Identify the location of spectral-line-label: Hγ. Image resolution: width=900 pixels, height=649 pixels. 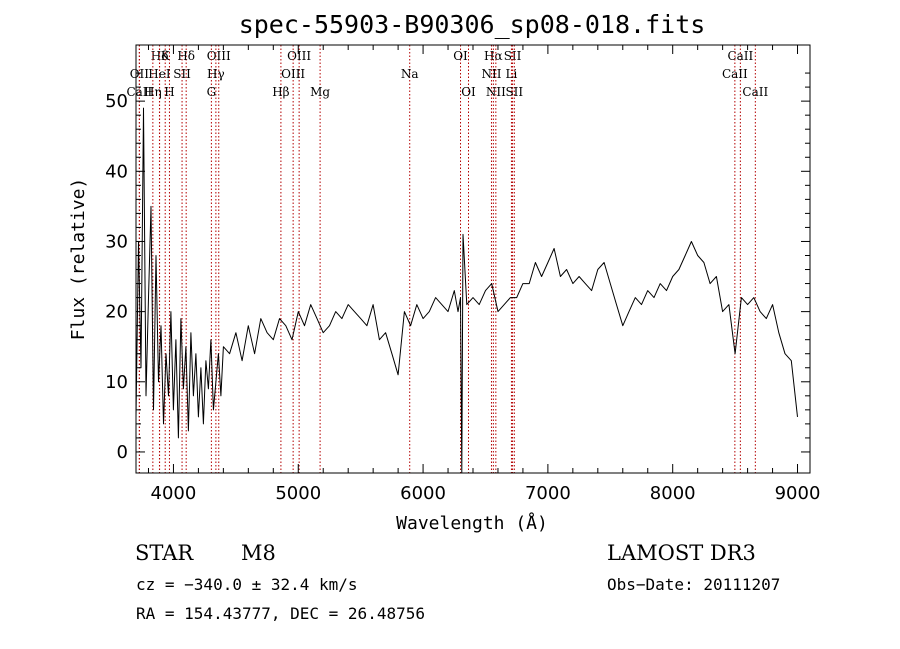
(216, 74).